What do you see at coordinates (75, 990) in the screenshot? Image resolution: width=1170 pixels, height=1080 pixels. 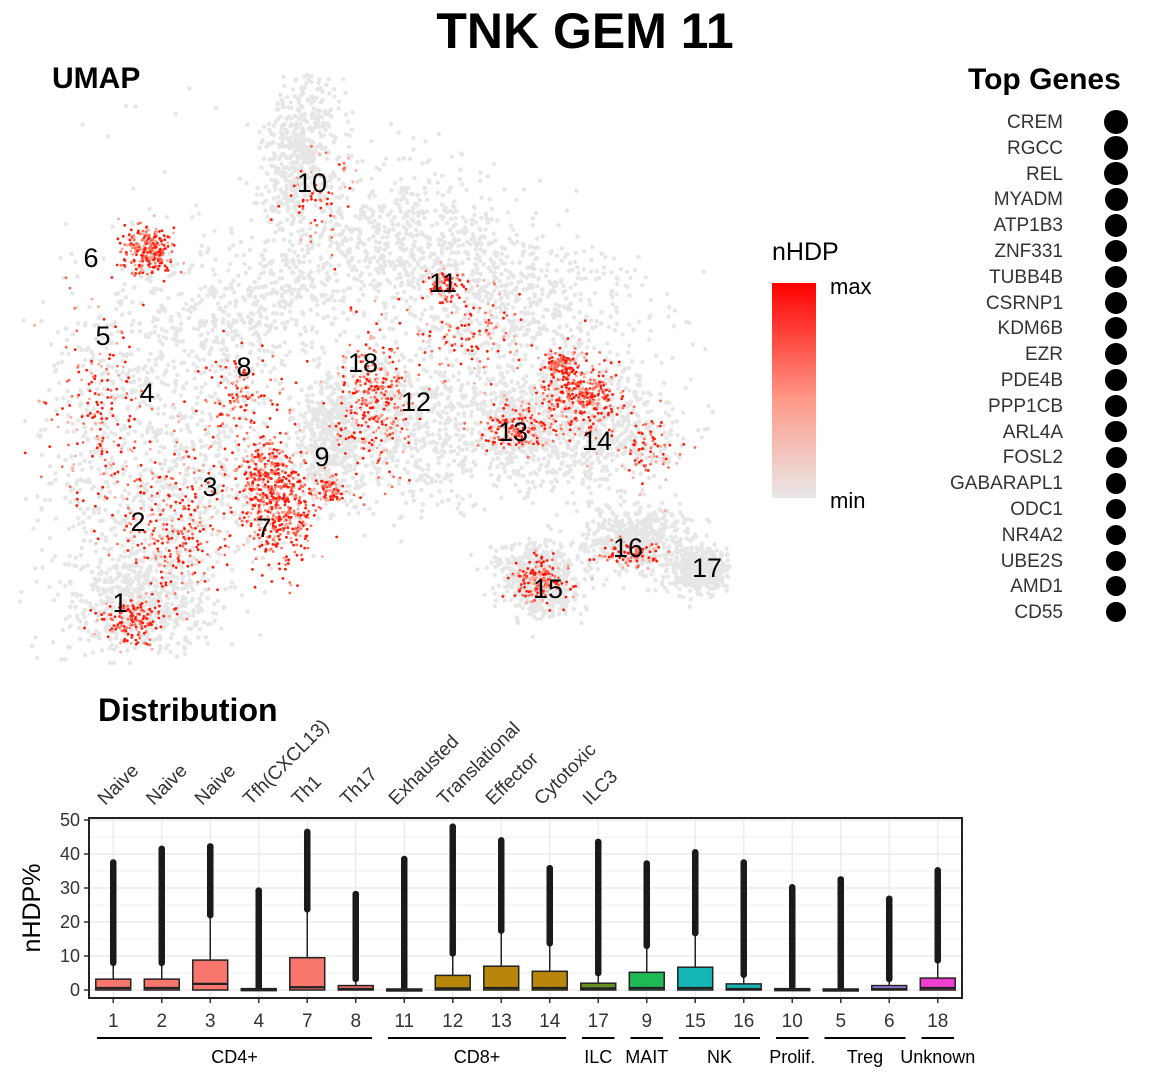 I see `y-tick-label: 0` at bounding box center [75, 990].